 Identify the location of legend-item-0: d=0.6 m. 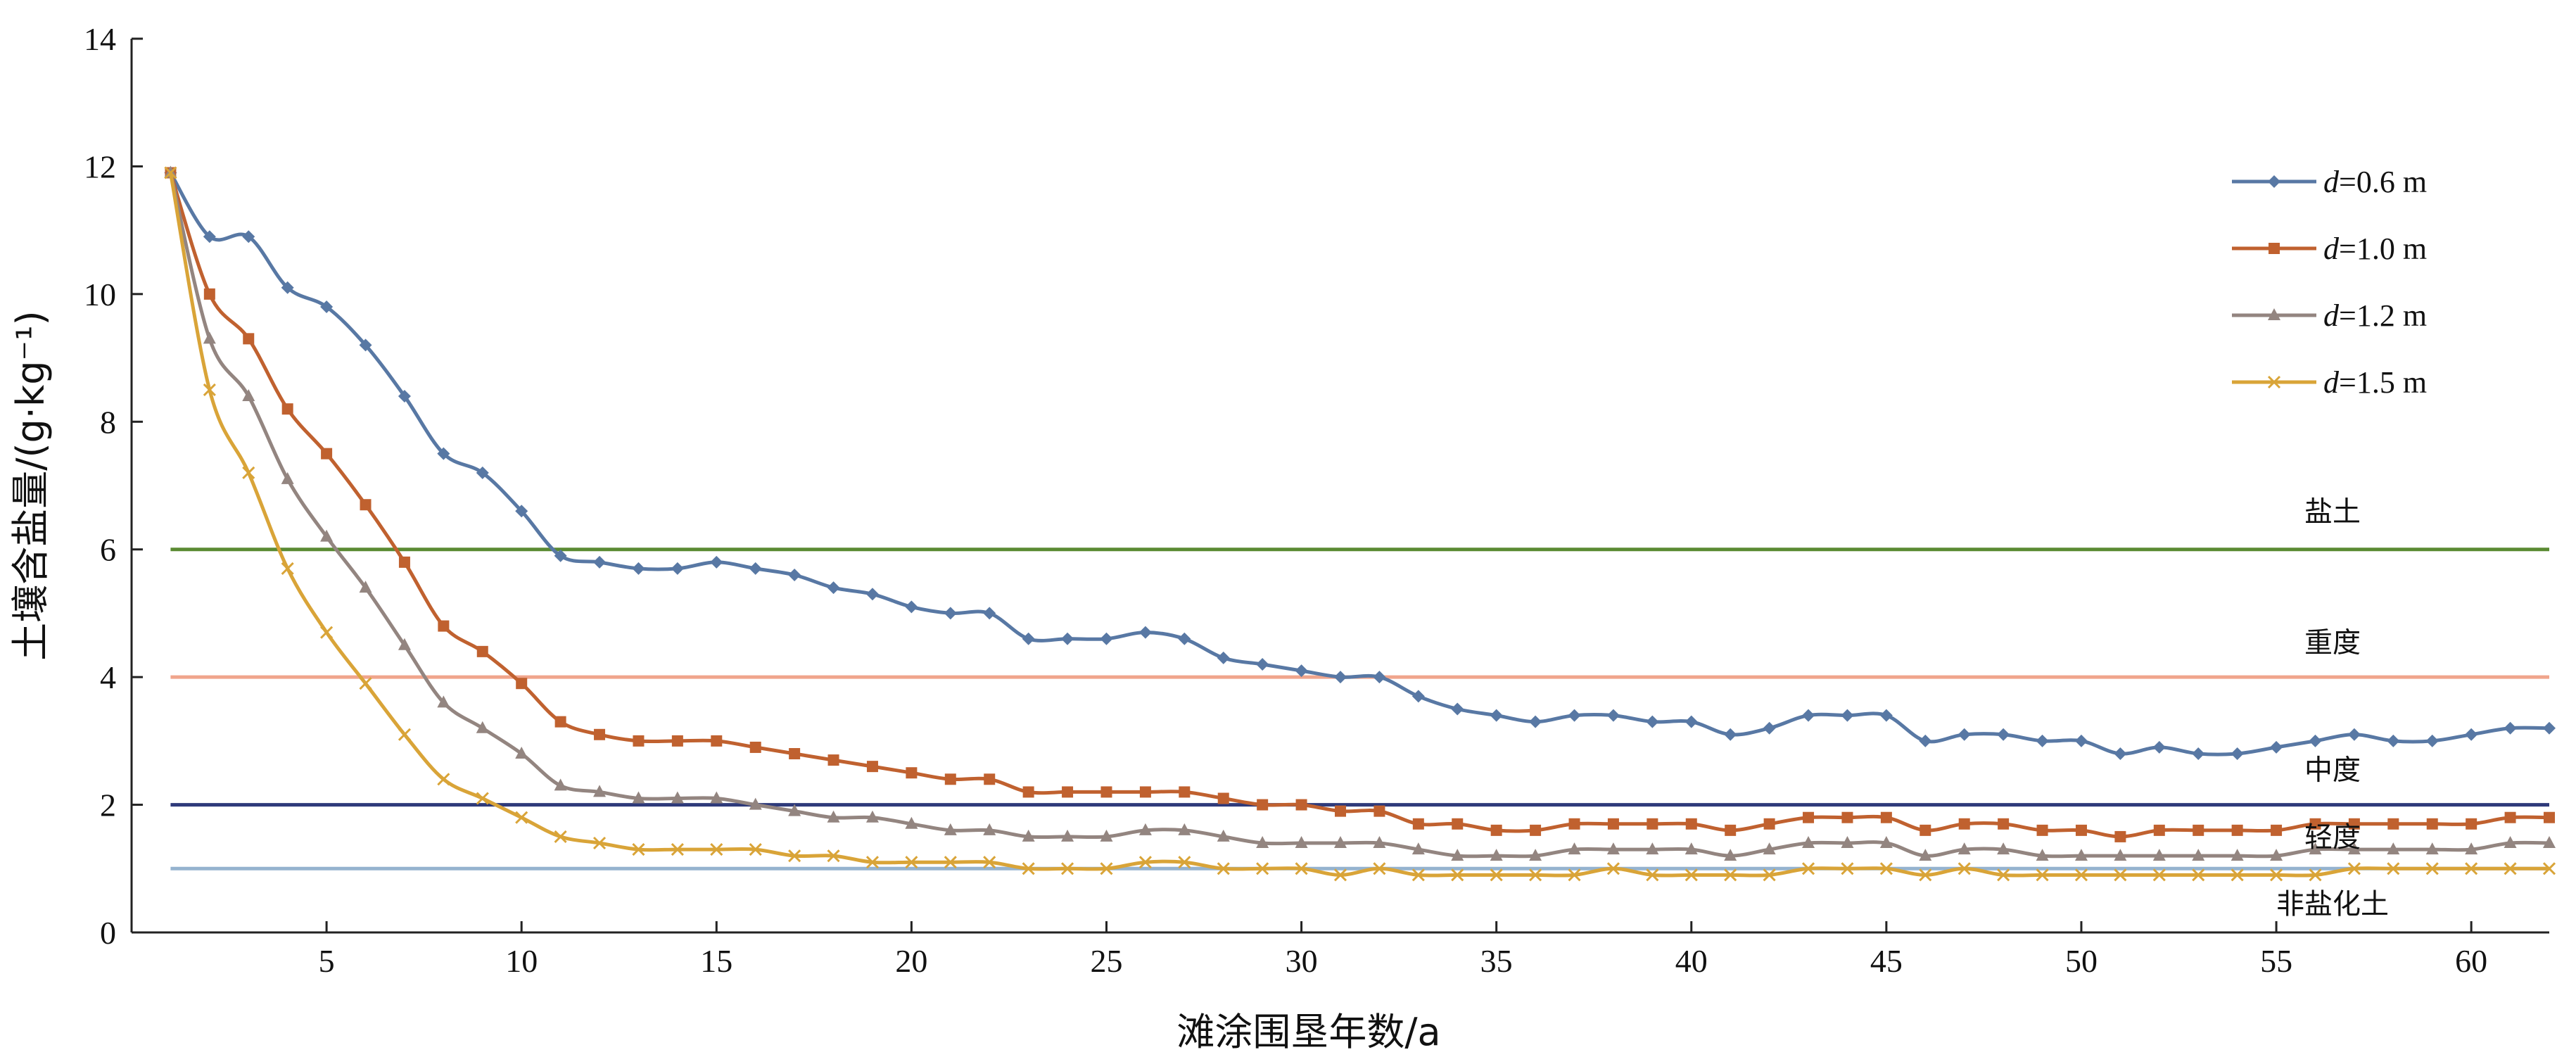
(2329, 182).